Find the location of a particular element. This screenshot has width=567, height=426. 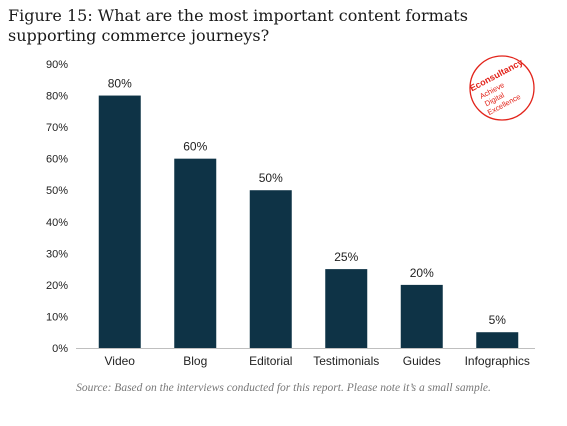

y-tick-label: 60% is located at coordinates (57, 160).